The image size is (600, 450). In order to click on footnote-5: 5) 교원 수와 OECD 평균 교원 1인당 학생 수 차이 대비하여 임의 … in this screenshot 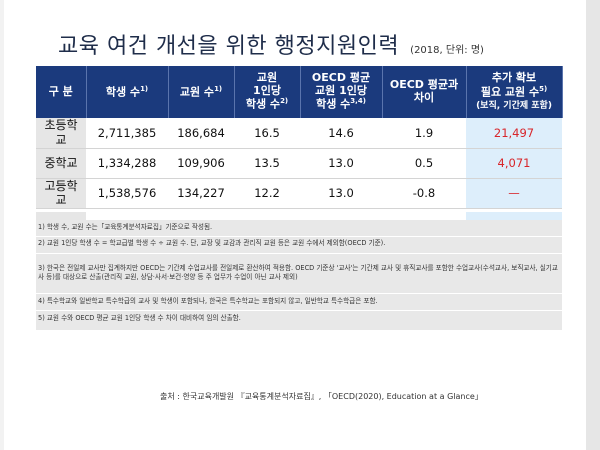, I will do `click(139, 318)`.